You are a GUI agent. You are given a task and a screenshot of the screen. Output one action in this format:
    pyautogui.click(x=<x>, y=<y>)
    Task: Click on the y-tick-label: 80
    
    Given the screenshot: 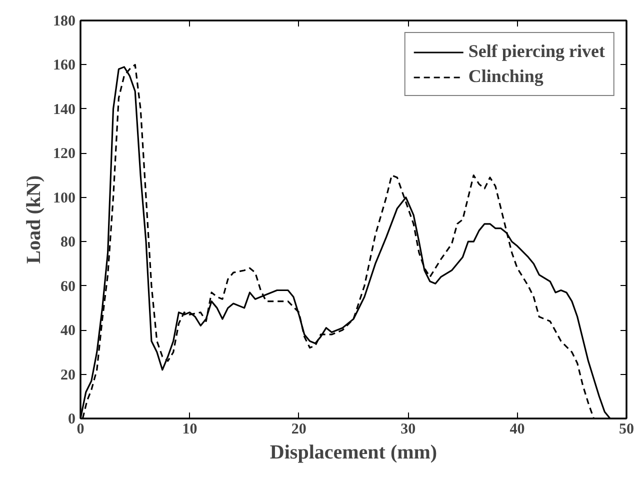 What is the action you would take?
    pyautogui.click(x=68, y=242)
    